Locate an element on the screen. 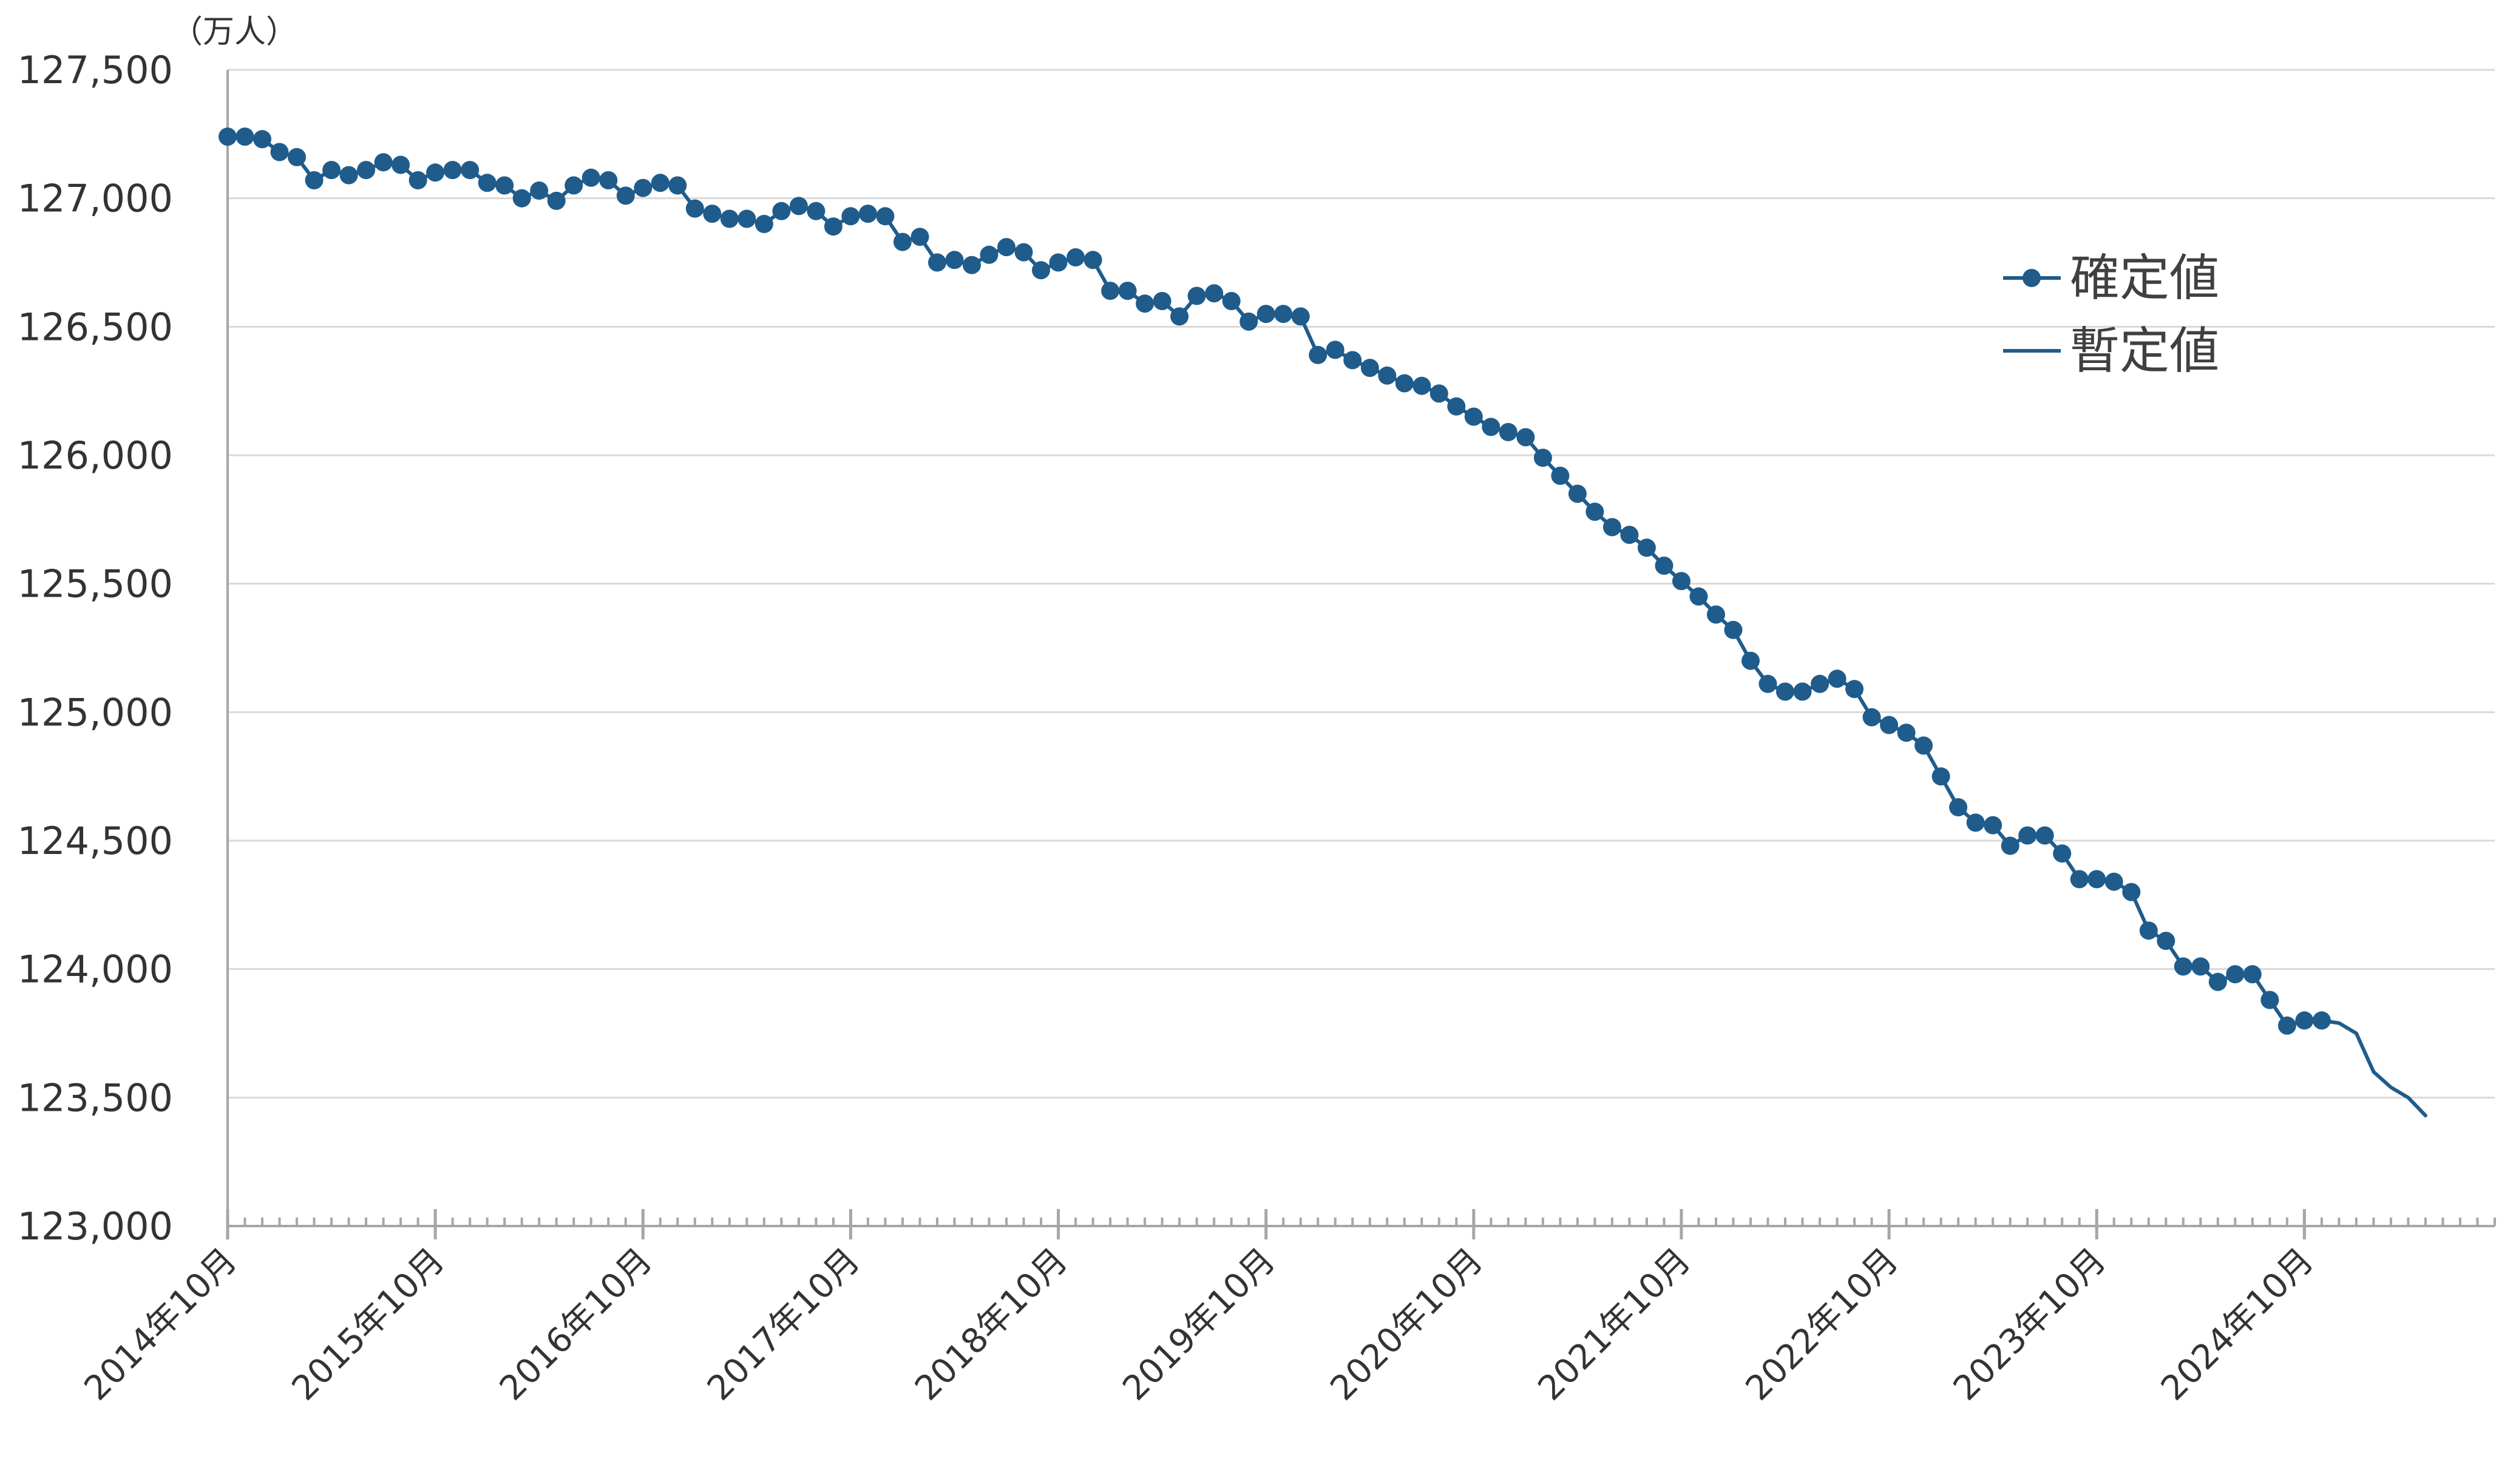 The height and width of the screenshot is (1484, 2516). legend-label: 確定値 is located at coordinates (2144, 278).